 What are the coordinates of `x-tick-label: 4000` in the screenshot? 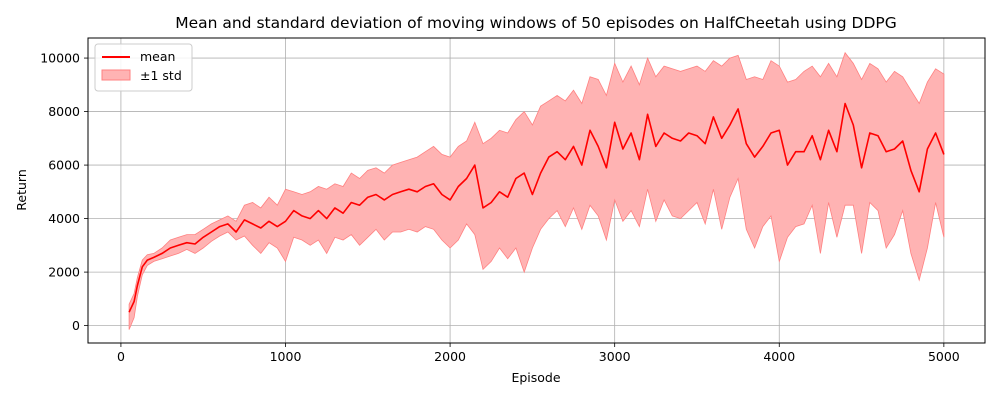 It's located at (779, 356).